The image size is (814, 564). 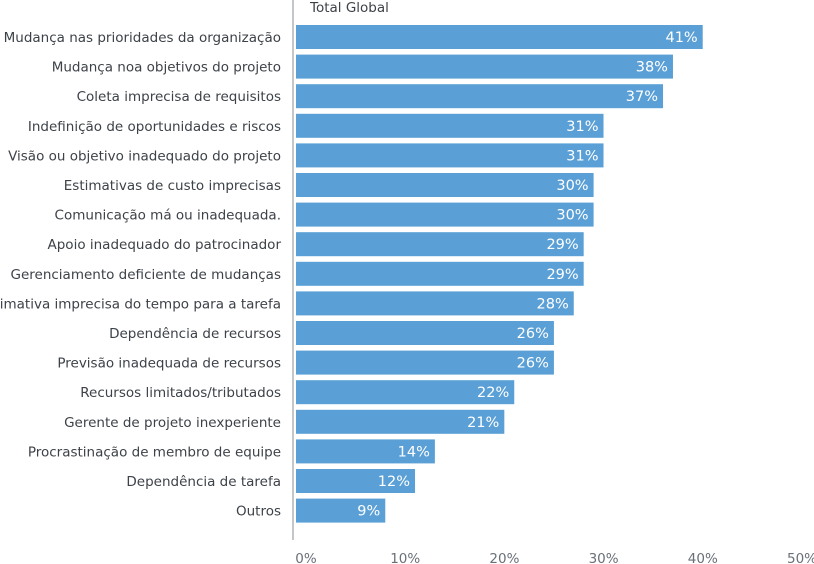 I want to click on x-tick-label: 30%, so click(x=604, y=557).